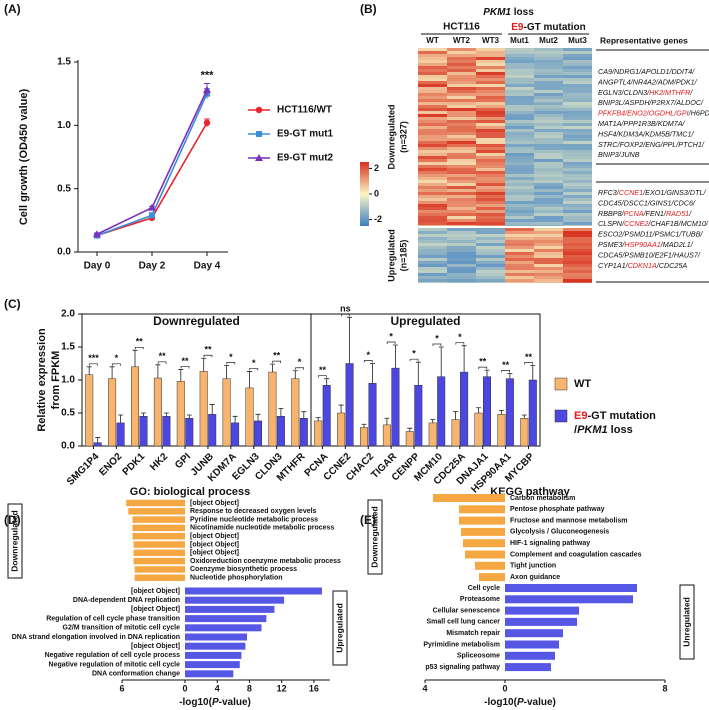 This screenshot has width=709, height=710. I want to click on y-axis-title: Cell growth (OD450 value), so click(24, 157).